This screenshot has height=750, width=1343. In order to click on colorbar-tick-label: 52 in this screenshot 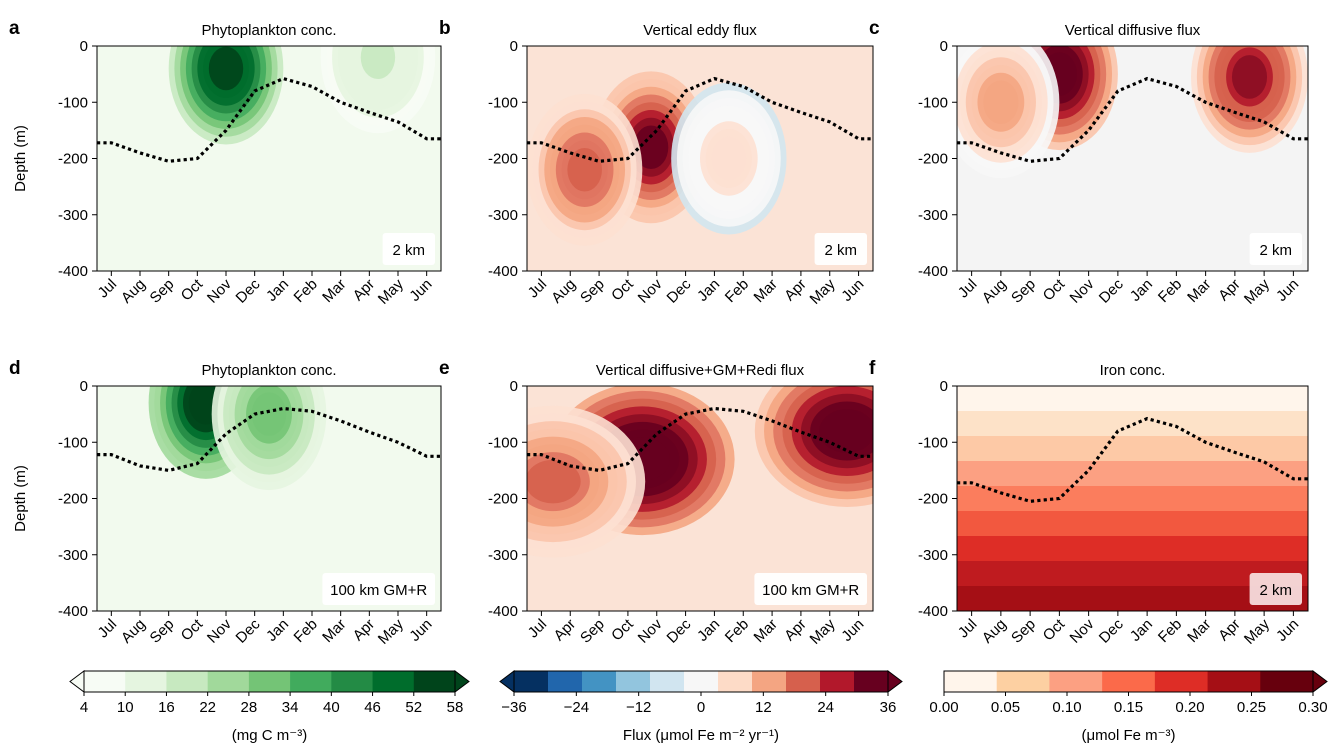, I will do `click(413, 707)`.